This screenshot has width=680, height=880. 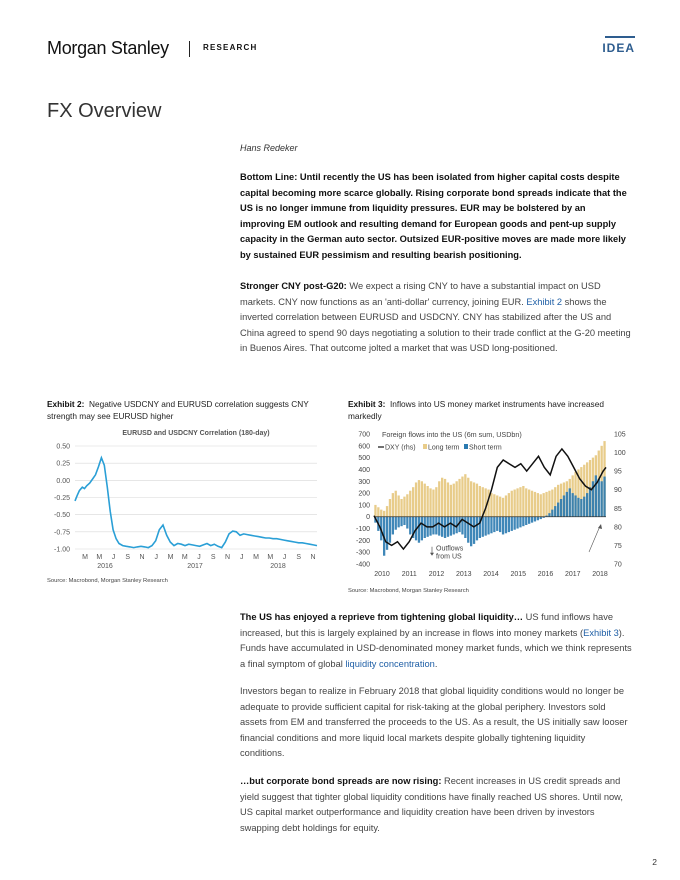 I want to click on y-tick-label: 200, so click(x=364, y=494).